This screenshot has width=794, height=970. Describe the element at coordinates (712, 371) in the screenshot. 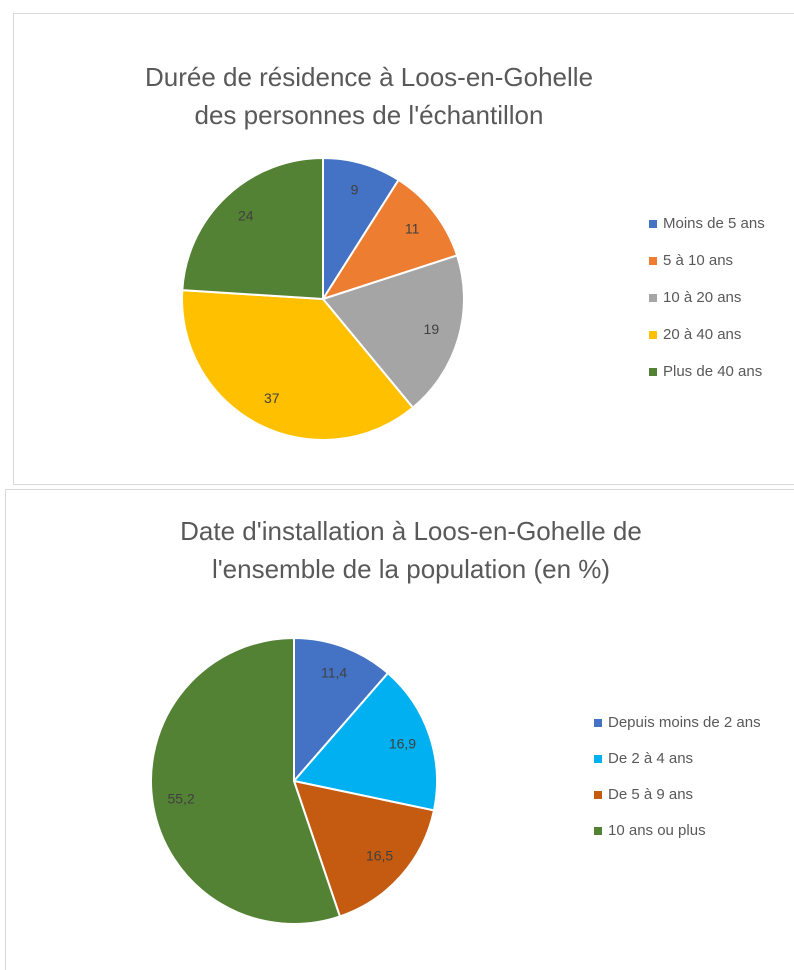

I see `legend-label: Plus de 40 ans` at that location.